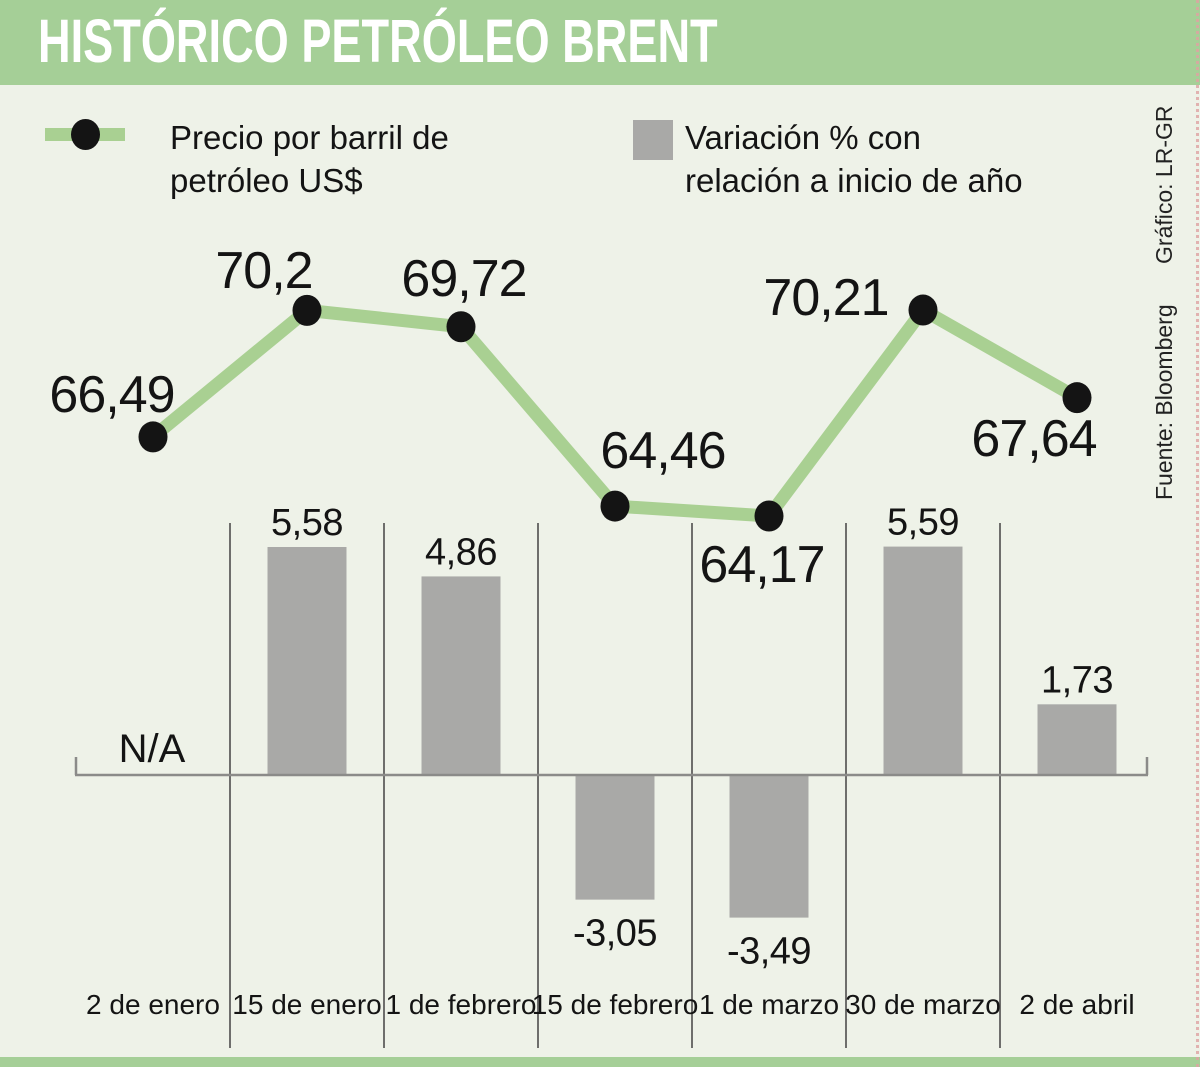 The width and height of the screenshot is (1200, 1067). What do you see at coordinates (923, 1004) in the screenshot?
I see `x-axis-label: 30 de marzo` at bounding box center [923, 1004].